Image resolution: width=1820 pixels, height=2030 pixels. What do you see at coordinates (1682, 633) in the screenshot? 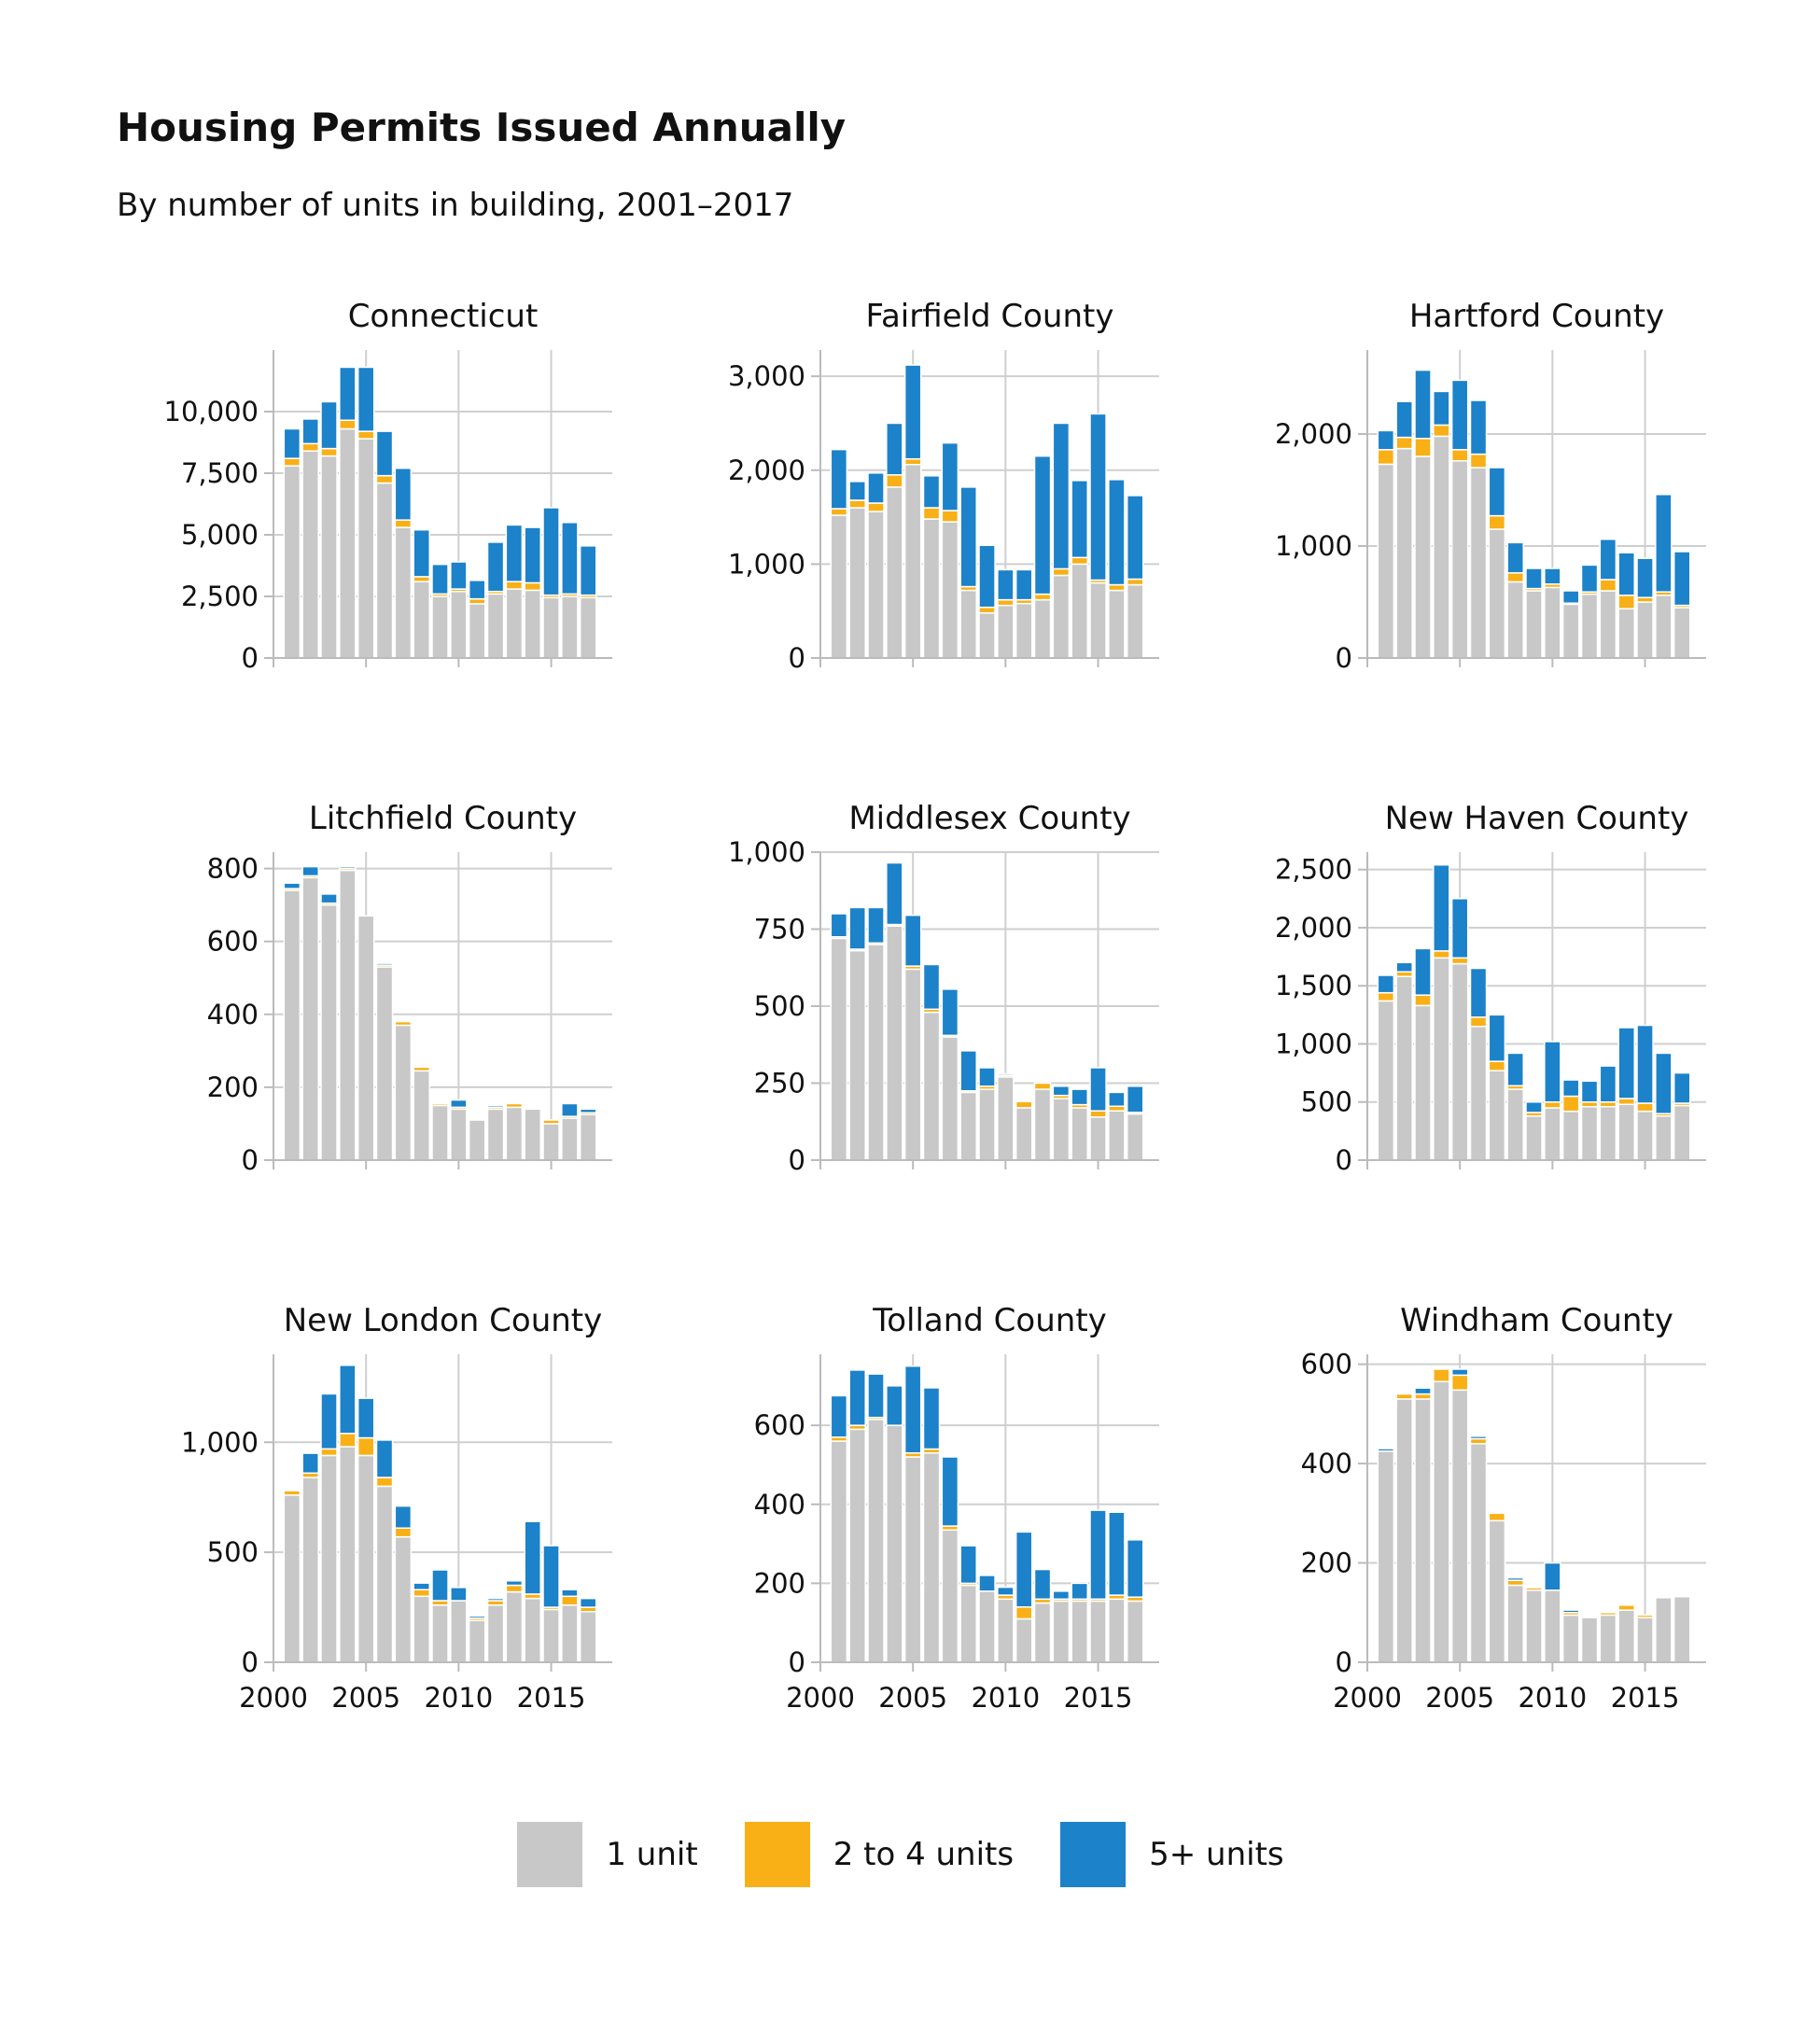
I see `bar-hartford-county-2017-1-unit` at bounding box center [1682, 633].